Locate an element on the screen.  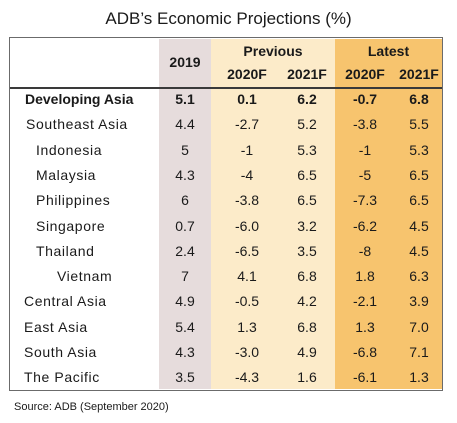
table-cell: 7 is located at coordinates (185, 276).